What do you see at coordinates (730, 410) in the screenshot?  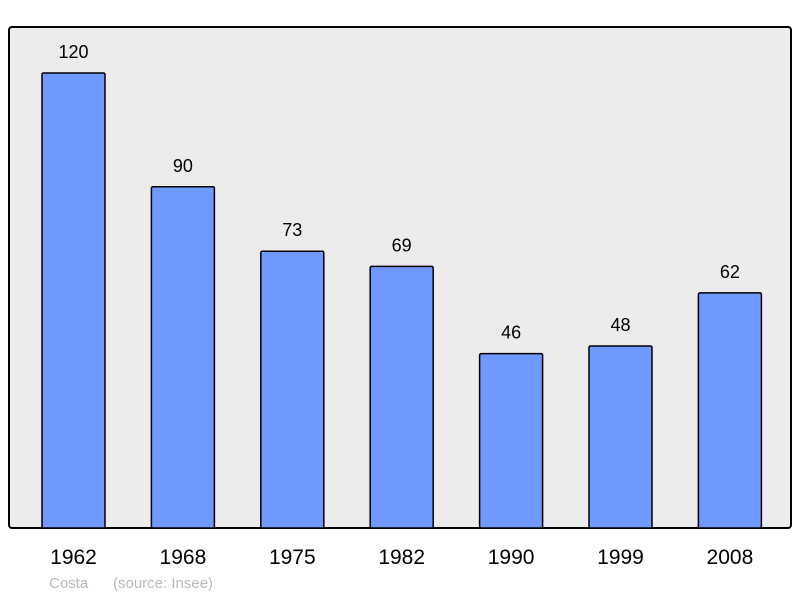 I see `bar-2008` at bounding box center [730, 410].